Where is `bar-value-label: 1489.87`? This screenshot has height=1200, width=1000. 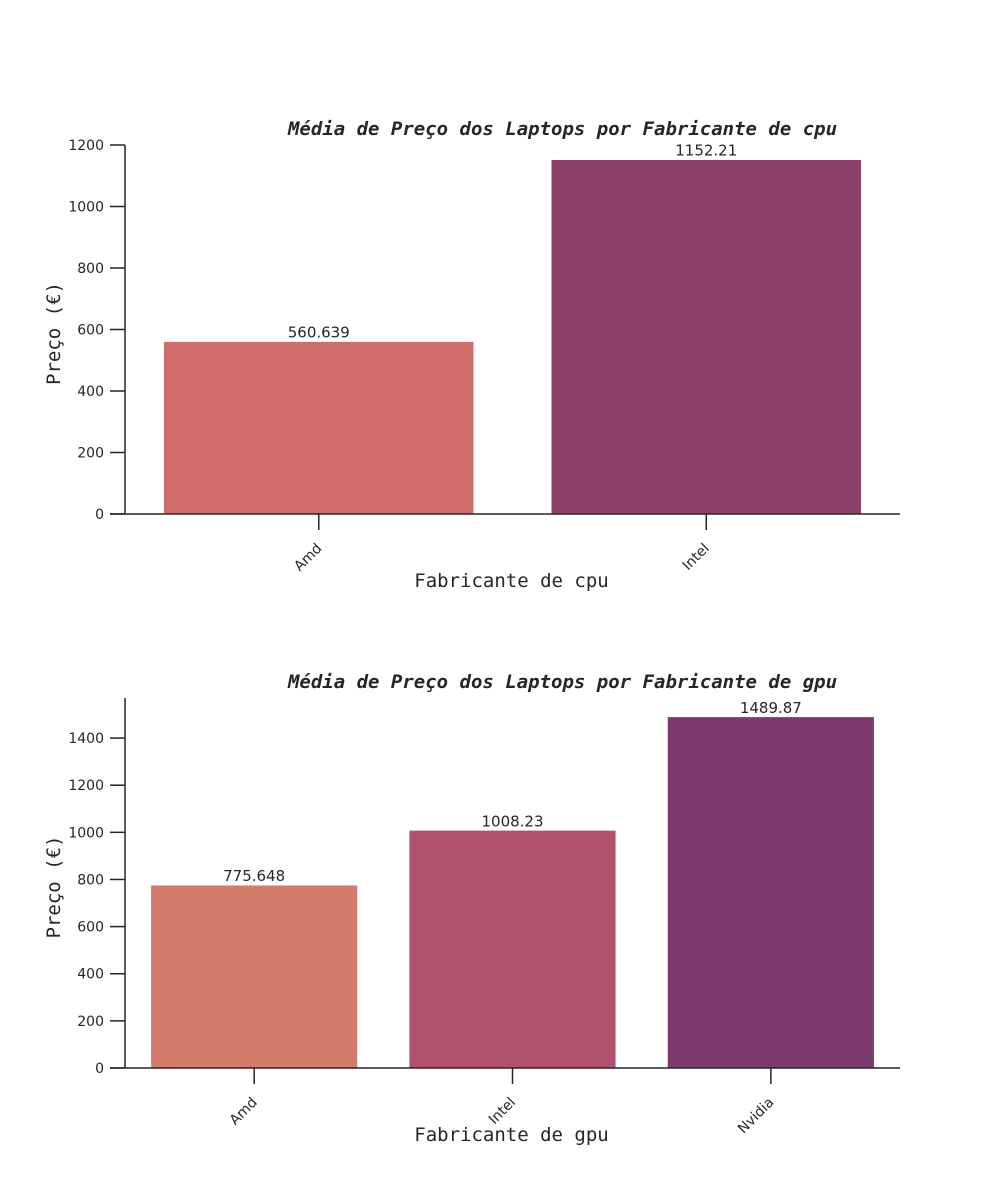 bar-value-label: 1489.87 is located at coordinates (771, 708).